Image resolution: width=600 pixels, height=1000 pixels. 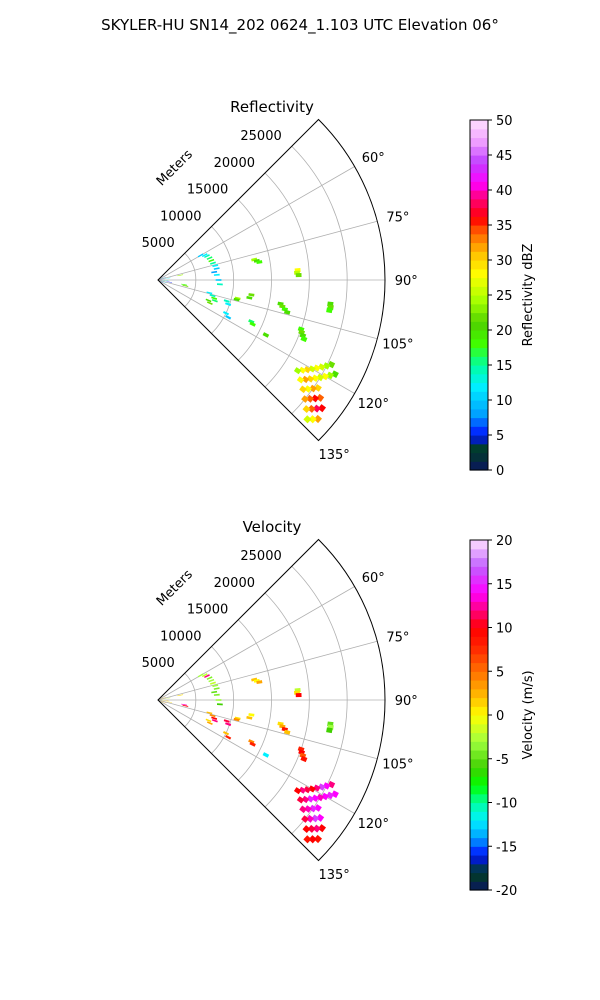 What do you see at coordinates (180, 636) in the screenshot?
I see `radial-tick-label: 10000` at bounding box center [180, 636].